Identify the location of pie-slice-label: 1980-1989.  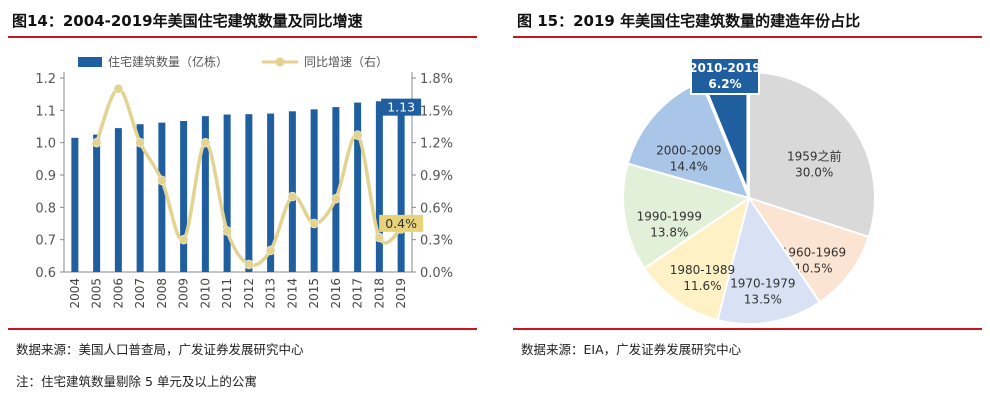
(702, 270).